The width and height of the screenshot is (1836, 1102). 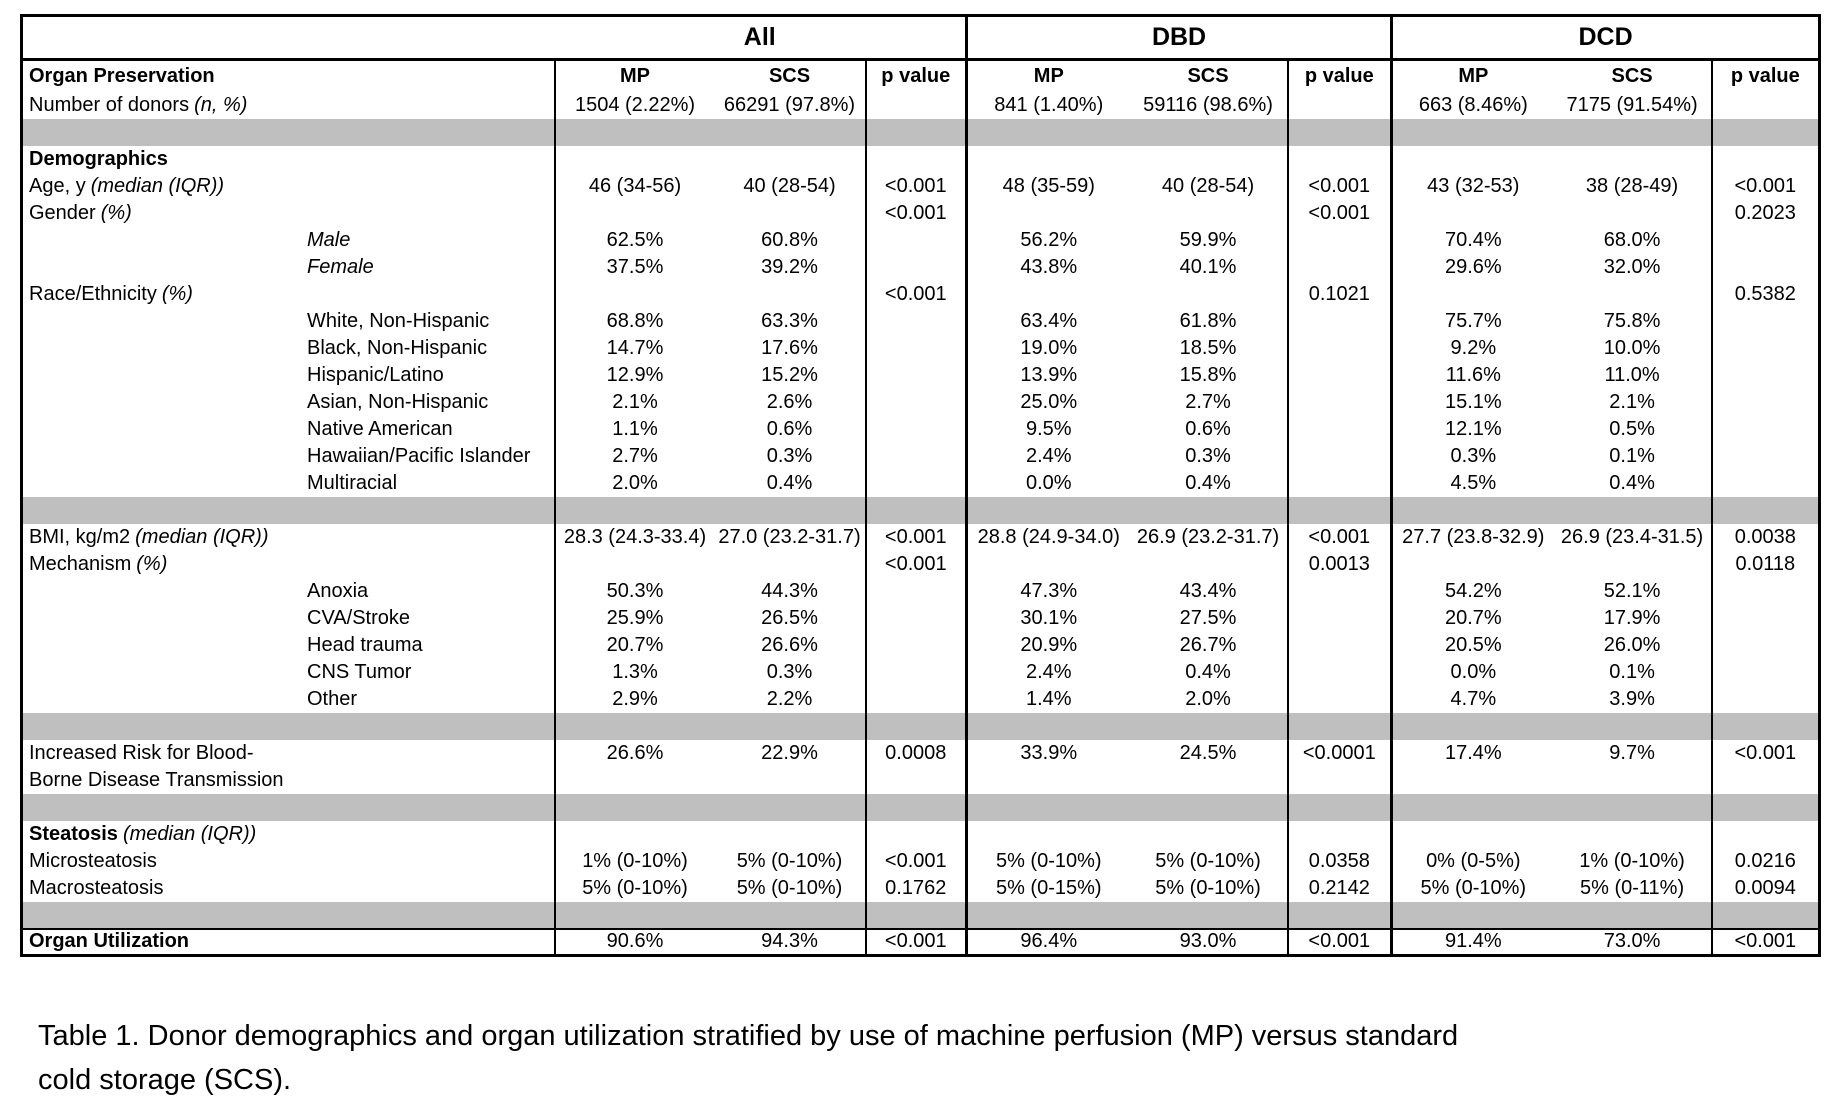 What do you see at coordinates (635, 401) in the screenshot?
I see `cell-all-mp: 2.1%` at bounding box center [635, 401].